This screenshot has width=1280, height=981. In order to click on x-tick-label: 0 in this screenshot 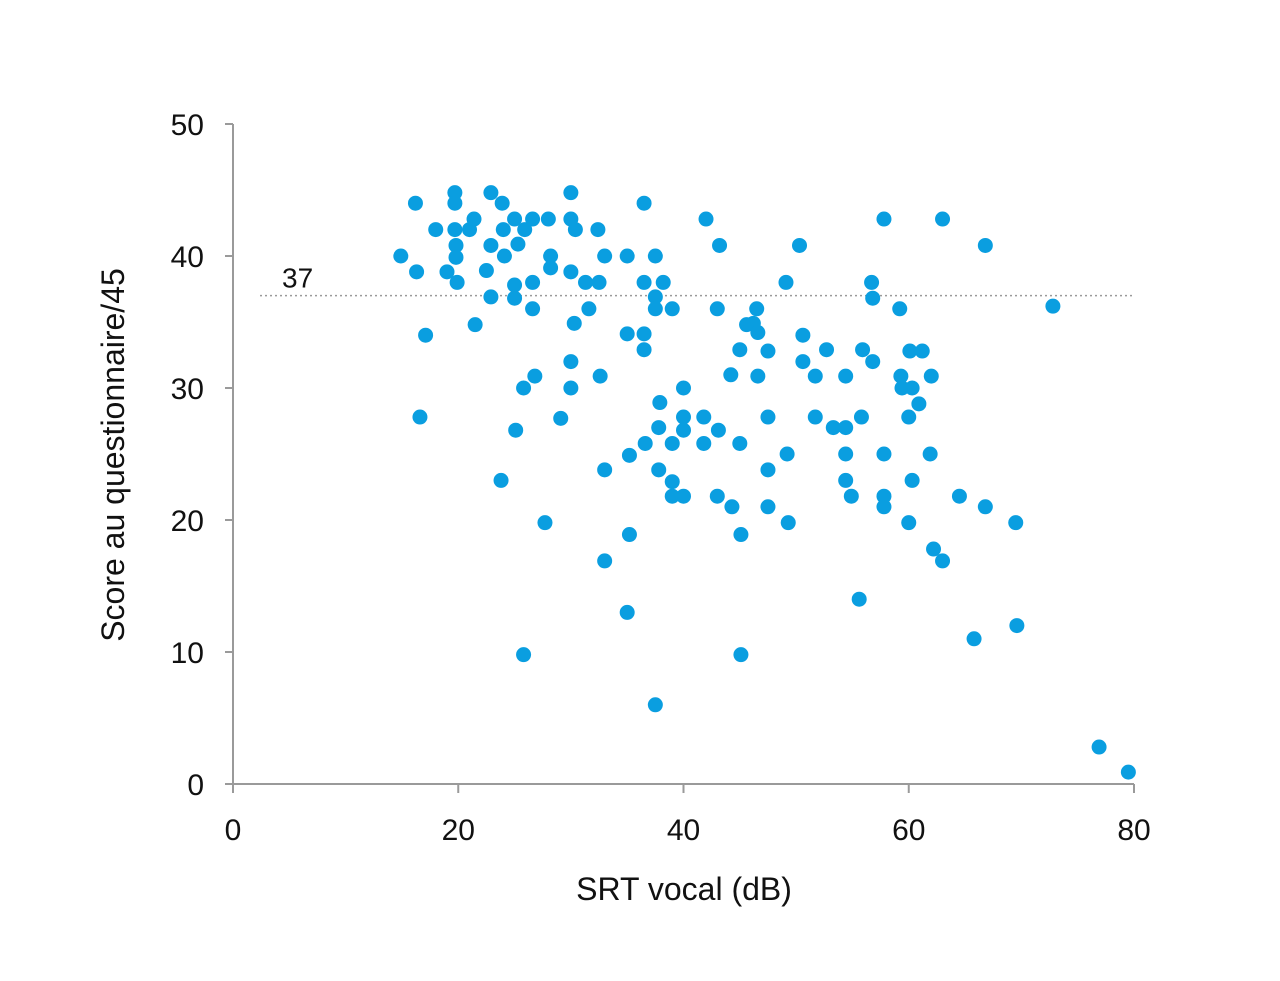, I will do `click(233, 830)`.